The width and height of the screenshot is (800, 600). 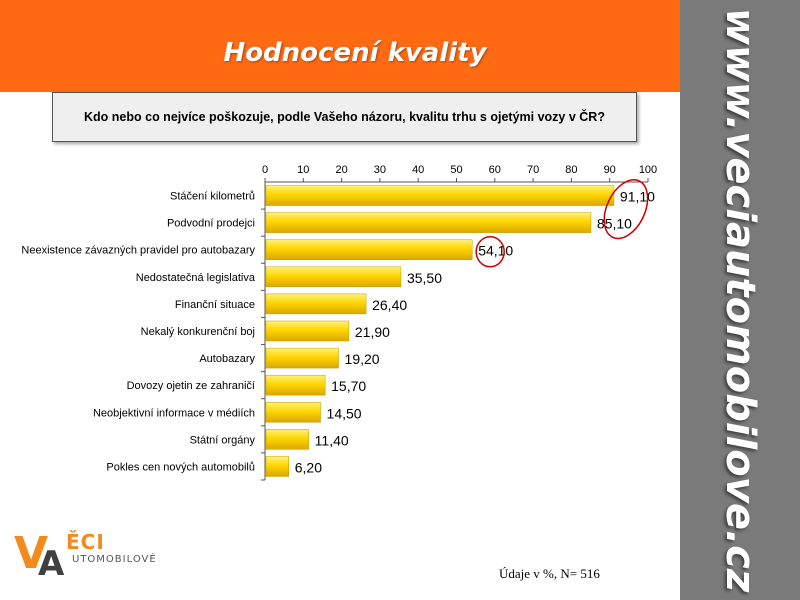 I want to click on value-label: 26,40, so click(x=389, y=305).